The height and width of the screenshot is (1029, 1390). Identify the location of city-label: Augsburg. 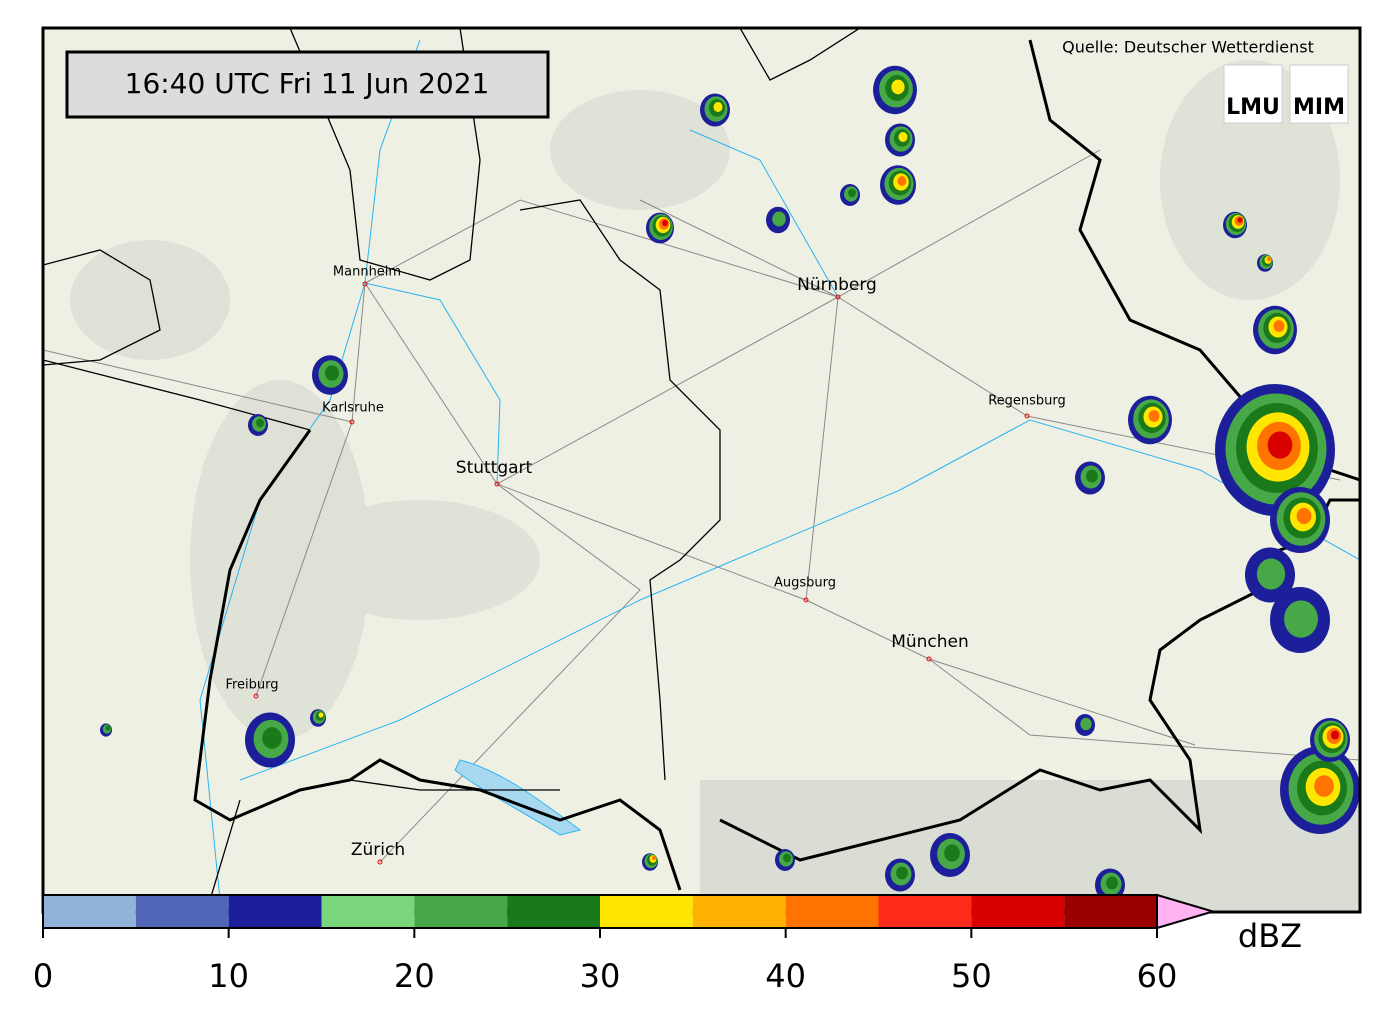
(805, 583).